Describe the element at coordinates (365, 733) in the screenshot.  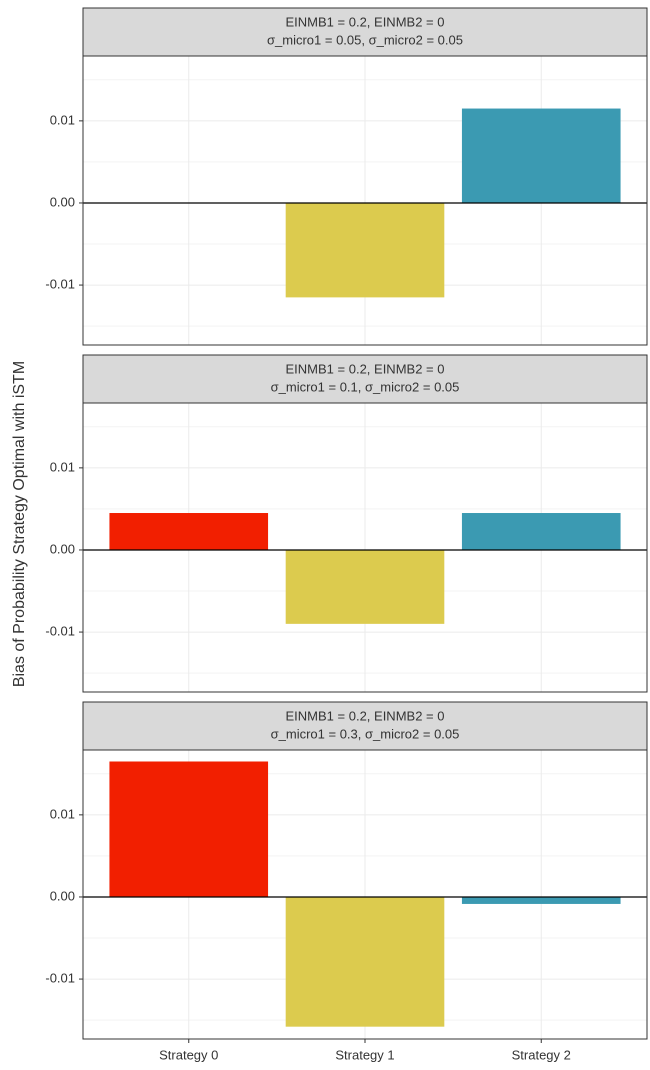
I see `strip-label: σ_micro1 = 0.3, σ_micro2 = 0.05` at that location.